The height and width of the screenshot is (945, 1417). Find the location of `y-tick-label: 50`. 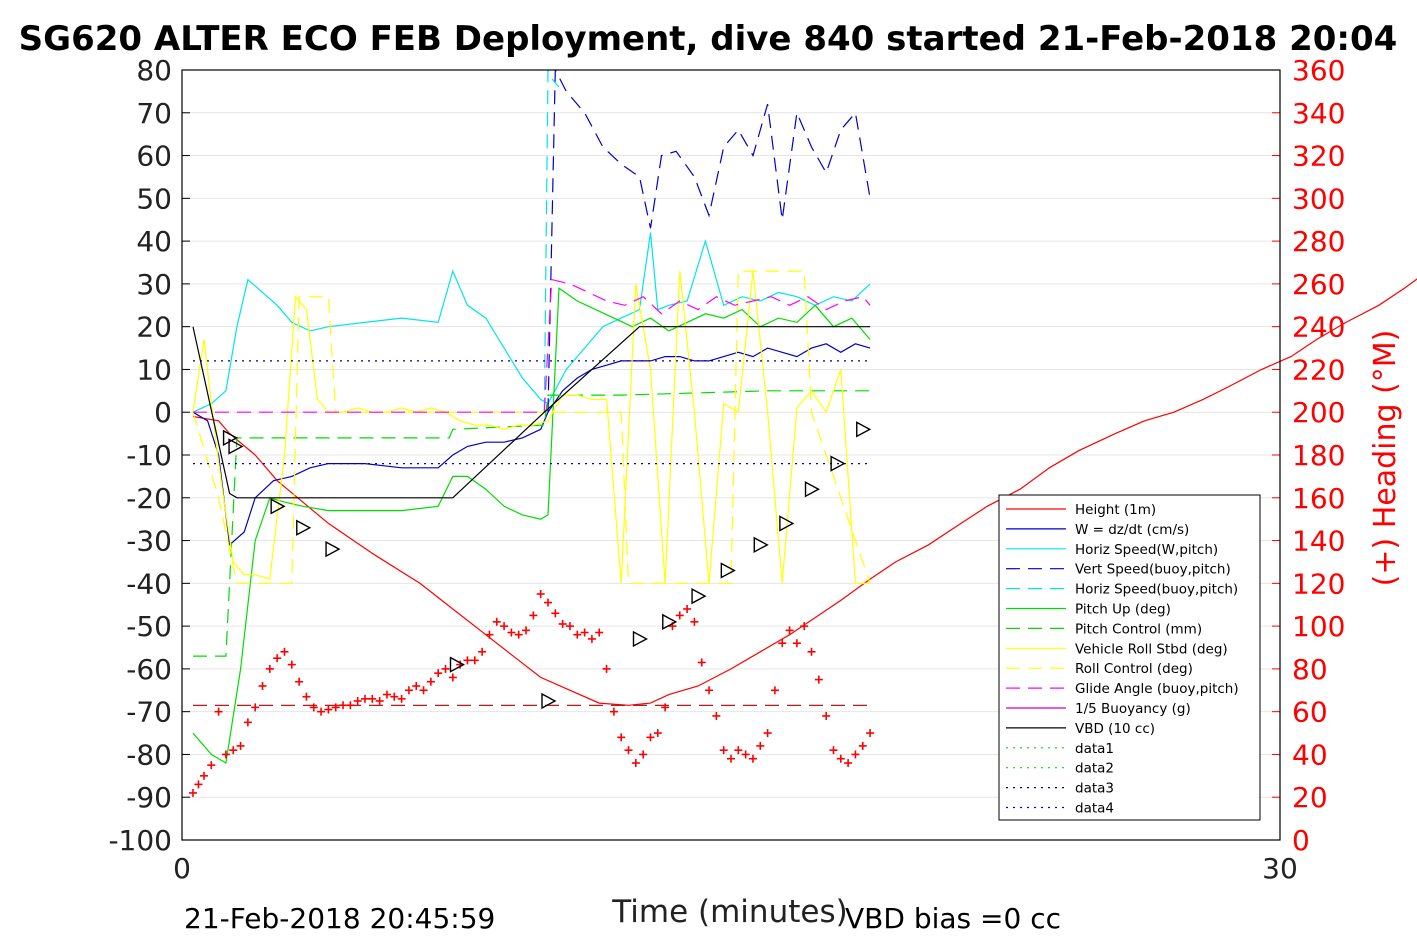

y-tick-label: 50 is located at coordinates (154, 198).